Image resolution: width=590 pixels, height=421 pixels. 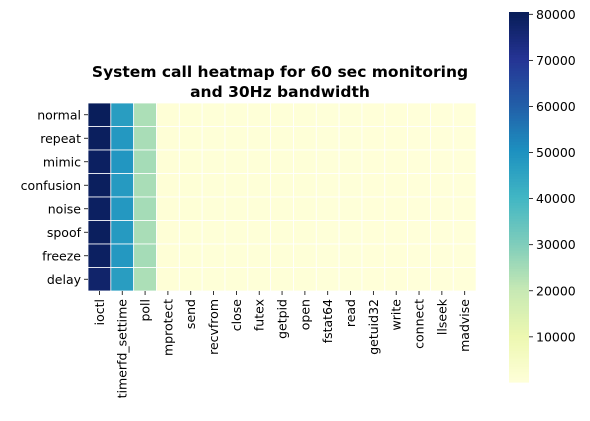 I want to click on colorbar-tick-label: 20000, so click(x=556, y=290).